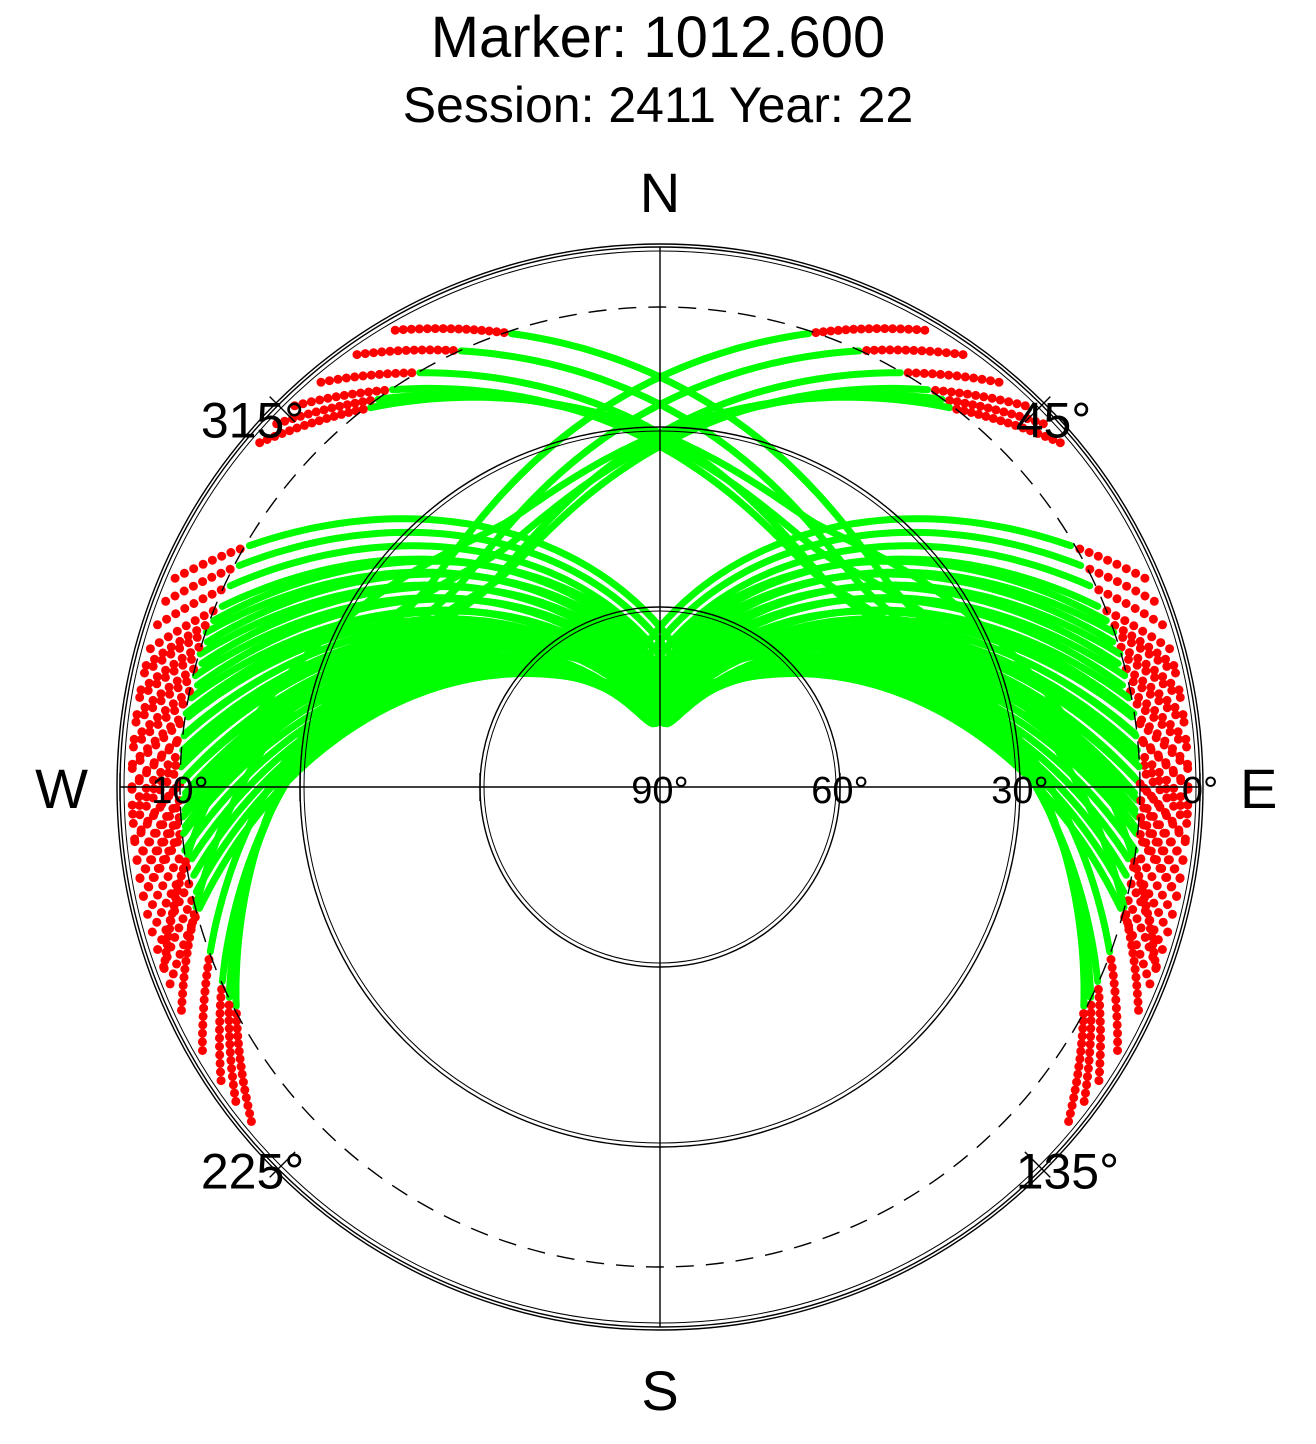 The height and width of the screenshot is (1444, 1316). What do you see at coordinates (839, 791) in the screenshot?
I see `elevation-label: 60°` at bounding box center [839, 791].